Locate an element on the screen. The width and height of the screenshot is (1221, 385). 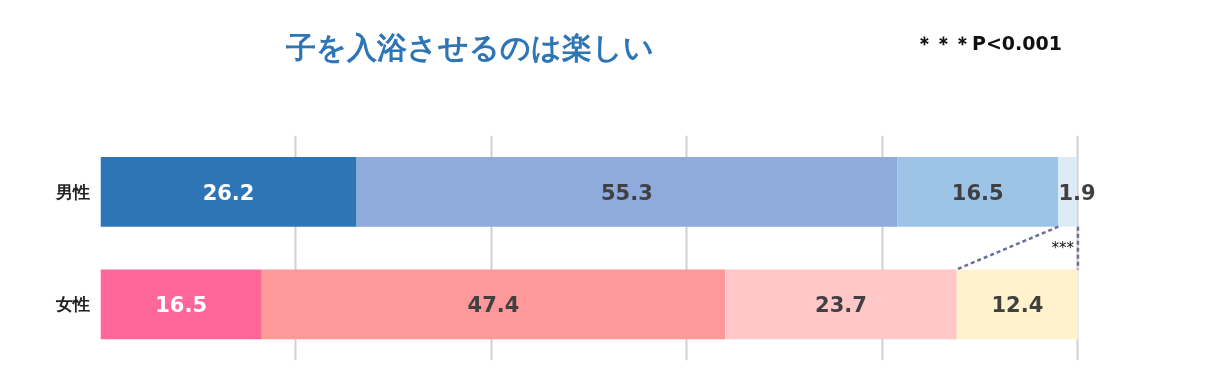
data-label: 47.4 is located at coordinates (493, 305).